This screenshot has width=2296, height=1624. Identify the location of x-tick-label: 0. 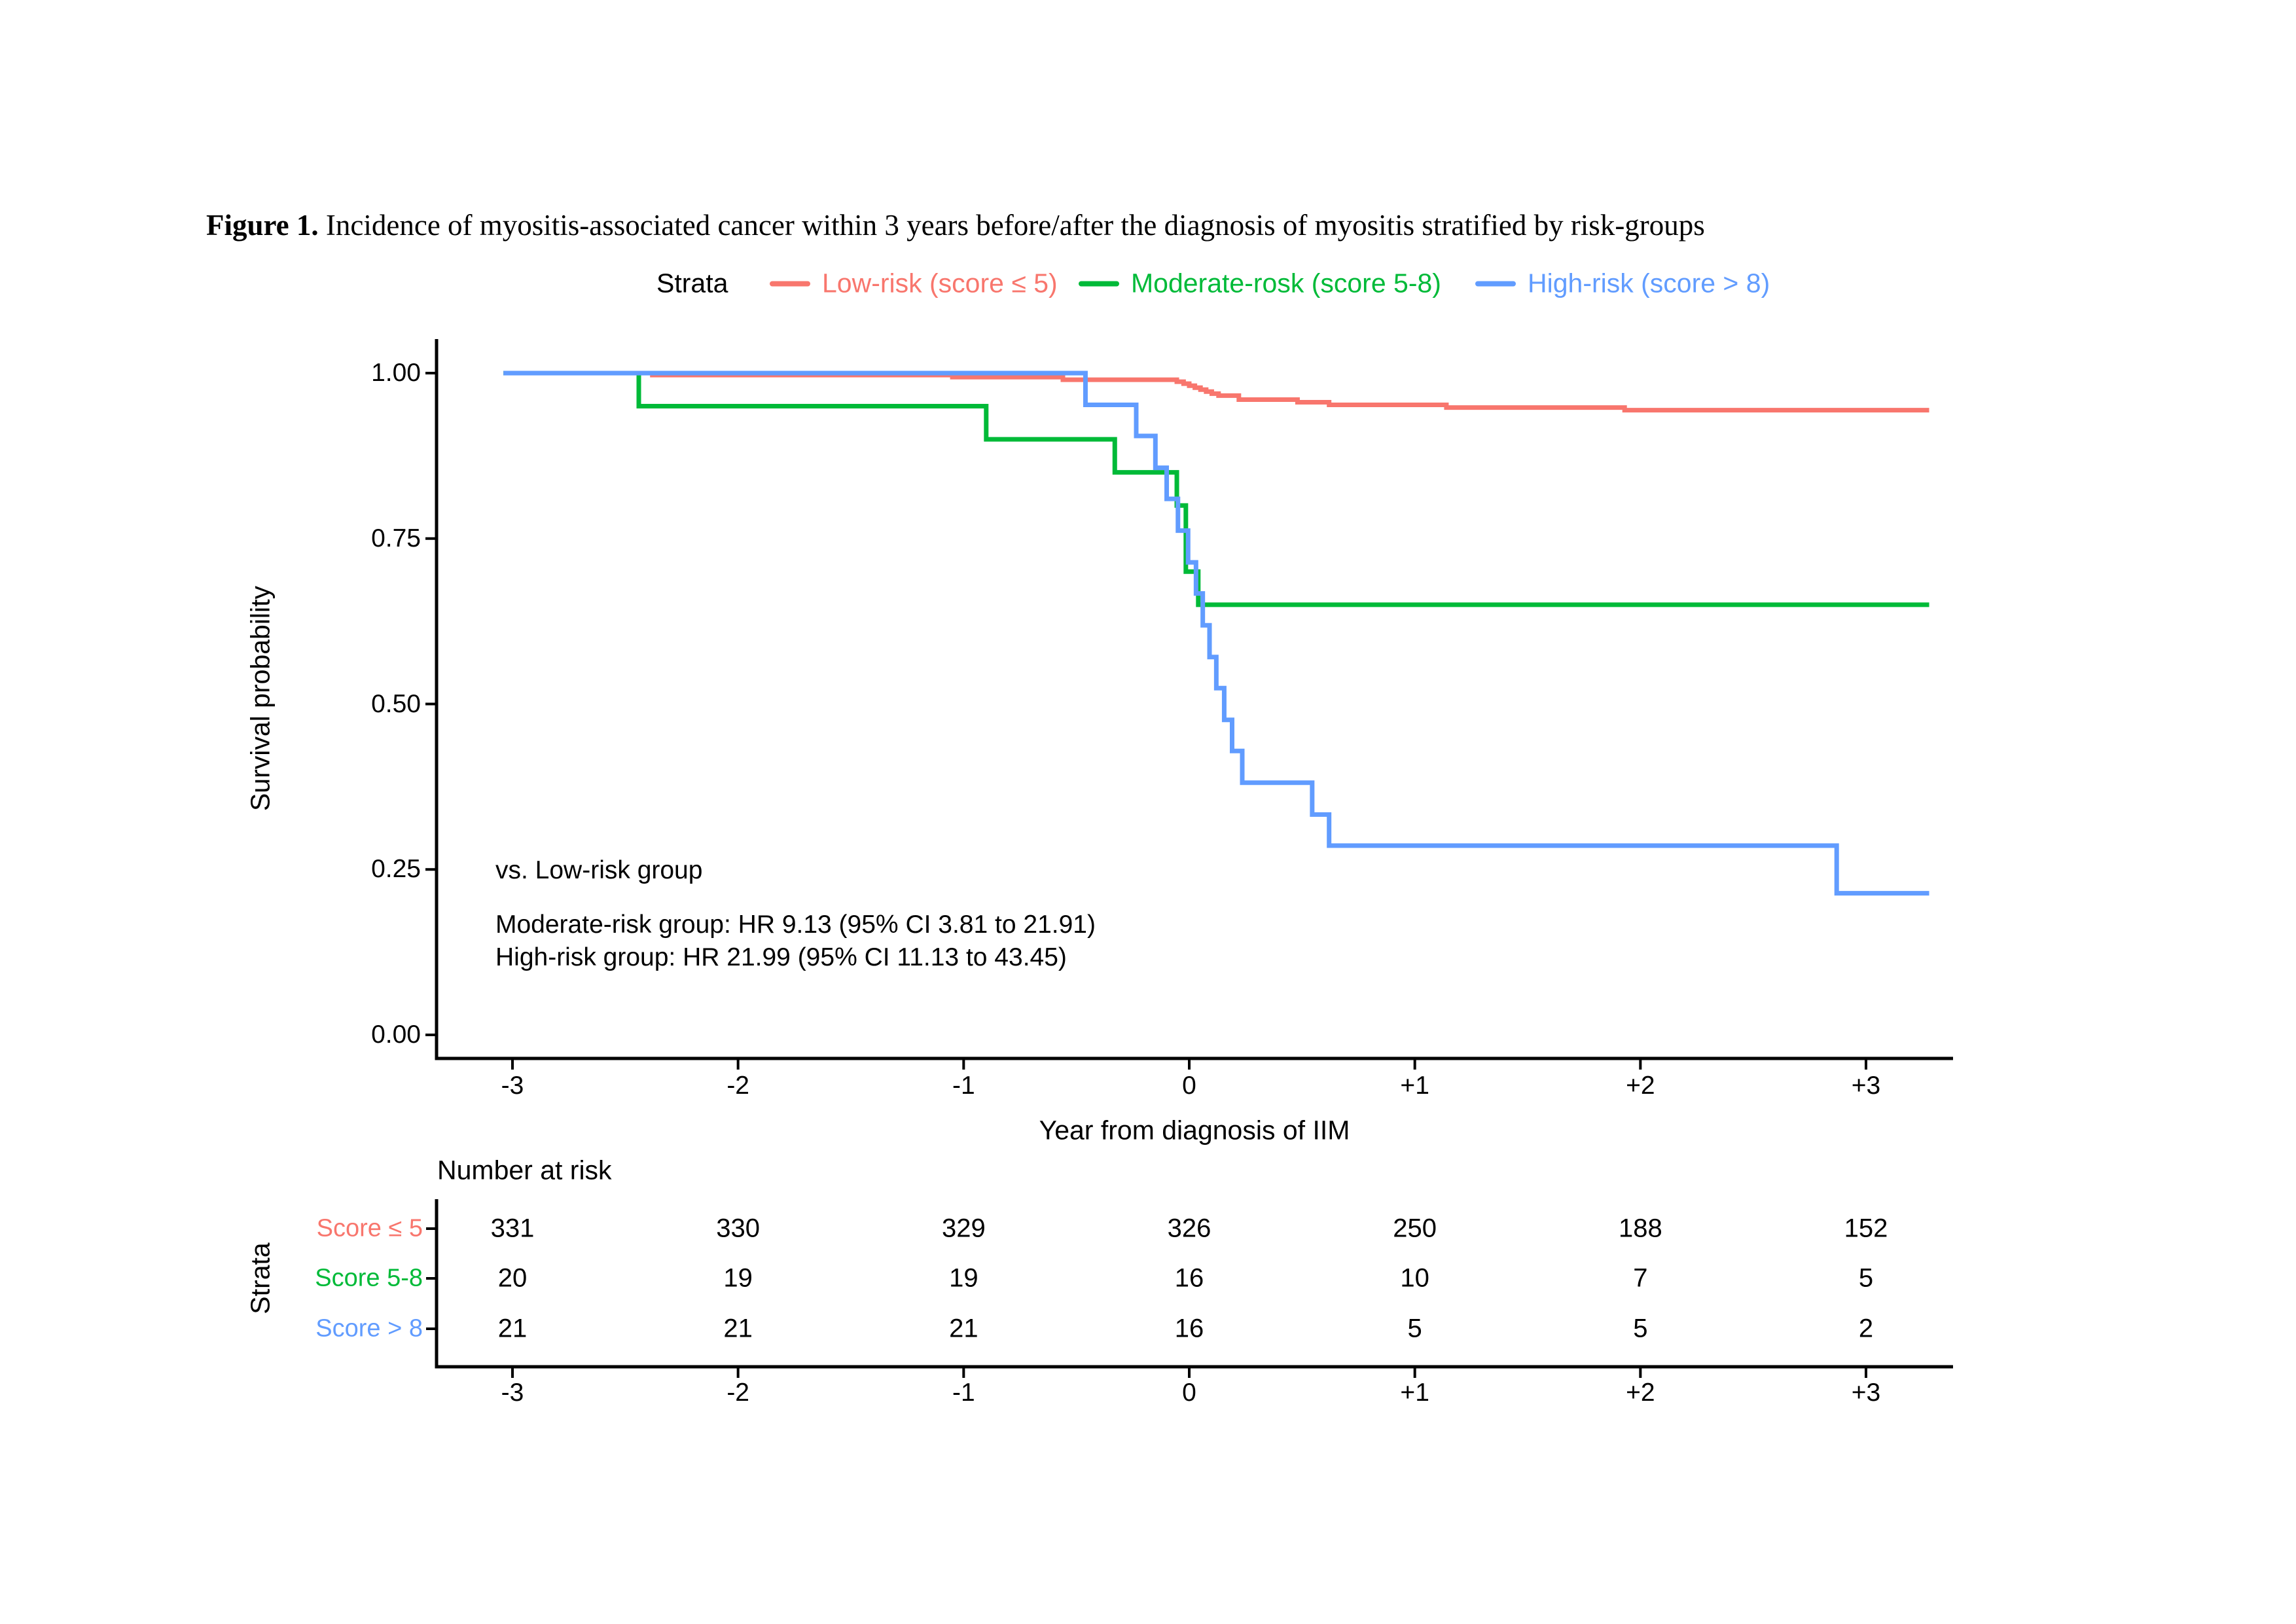
(1189, 1086).